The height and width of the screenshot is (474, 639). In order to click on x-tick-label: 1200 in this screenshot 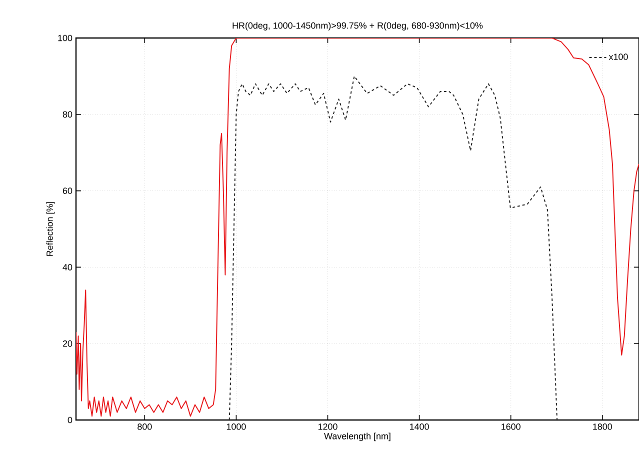, I will do `click(328, 427)`.